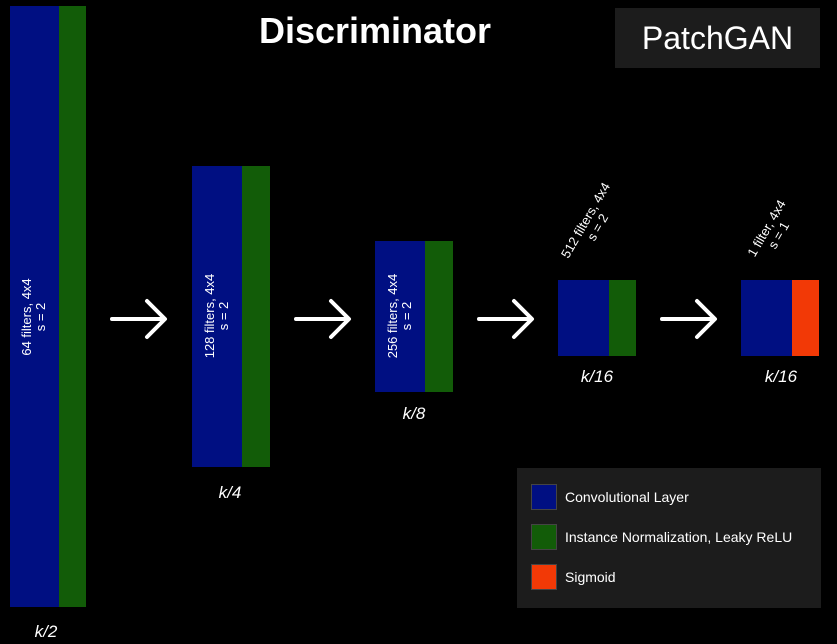 Image resolution: width=837 pixels, height=644 pixels. Describe the element at coordinates (400, 316) in the screenshot. I see `layer-3-conv-block` at that location.